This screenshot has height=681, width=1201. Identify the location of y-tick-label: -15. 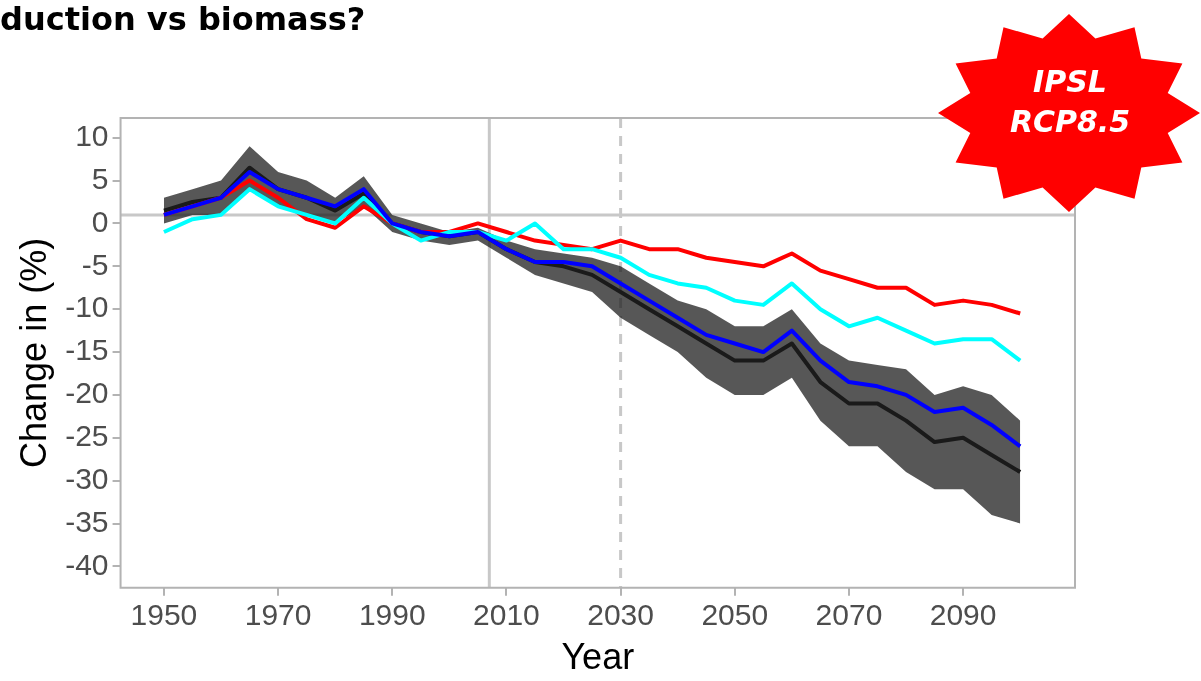
(87, 350).